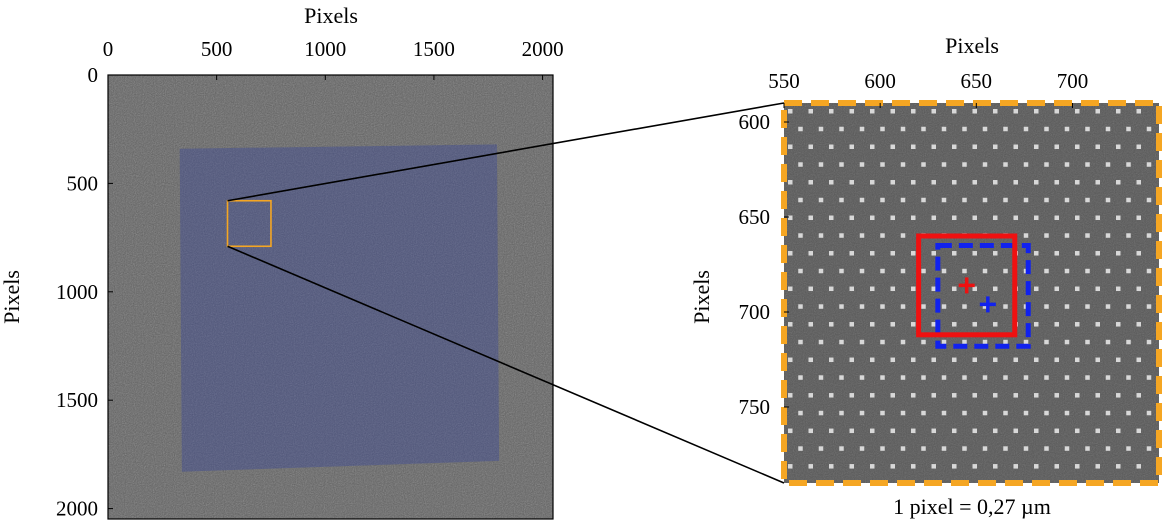 This screenshot has height=528, width=1170. I want to click on right-y-tick-label: 600, so click(755, 122).